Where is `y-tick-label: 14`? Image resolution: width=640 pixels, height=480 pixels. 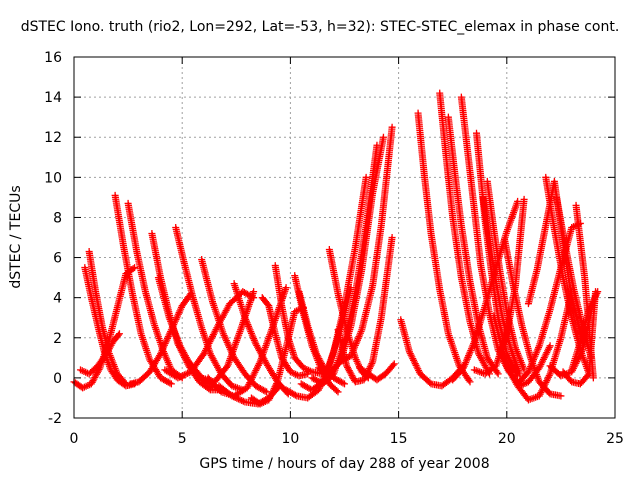
y-tick-label: 14 is located at coordinates (53, 98).